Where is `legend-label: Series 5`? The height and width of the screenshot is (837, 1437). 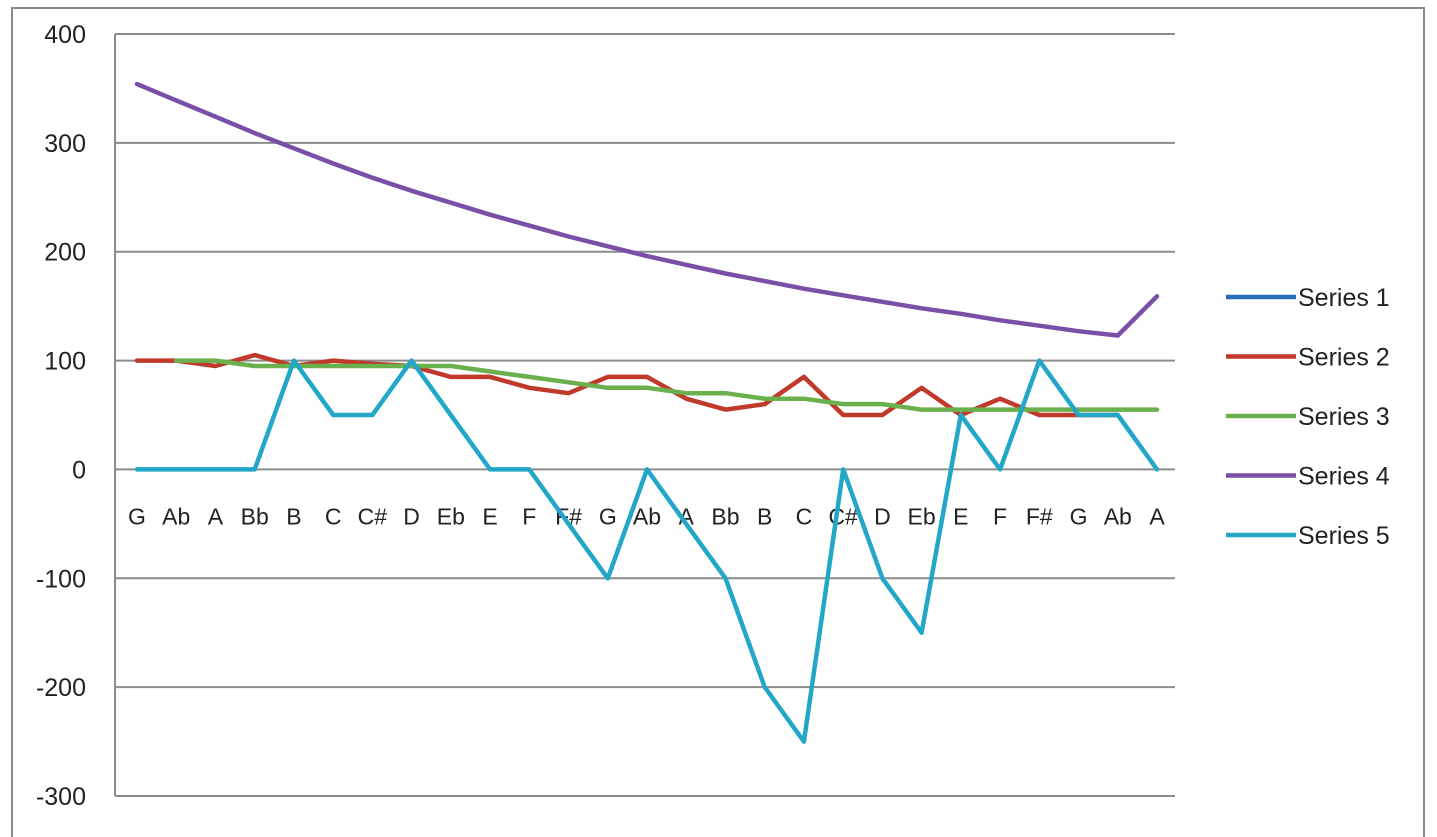
legend-label: Series 5 is located at coordinates (1344, 536).